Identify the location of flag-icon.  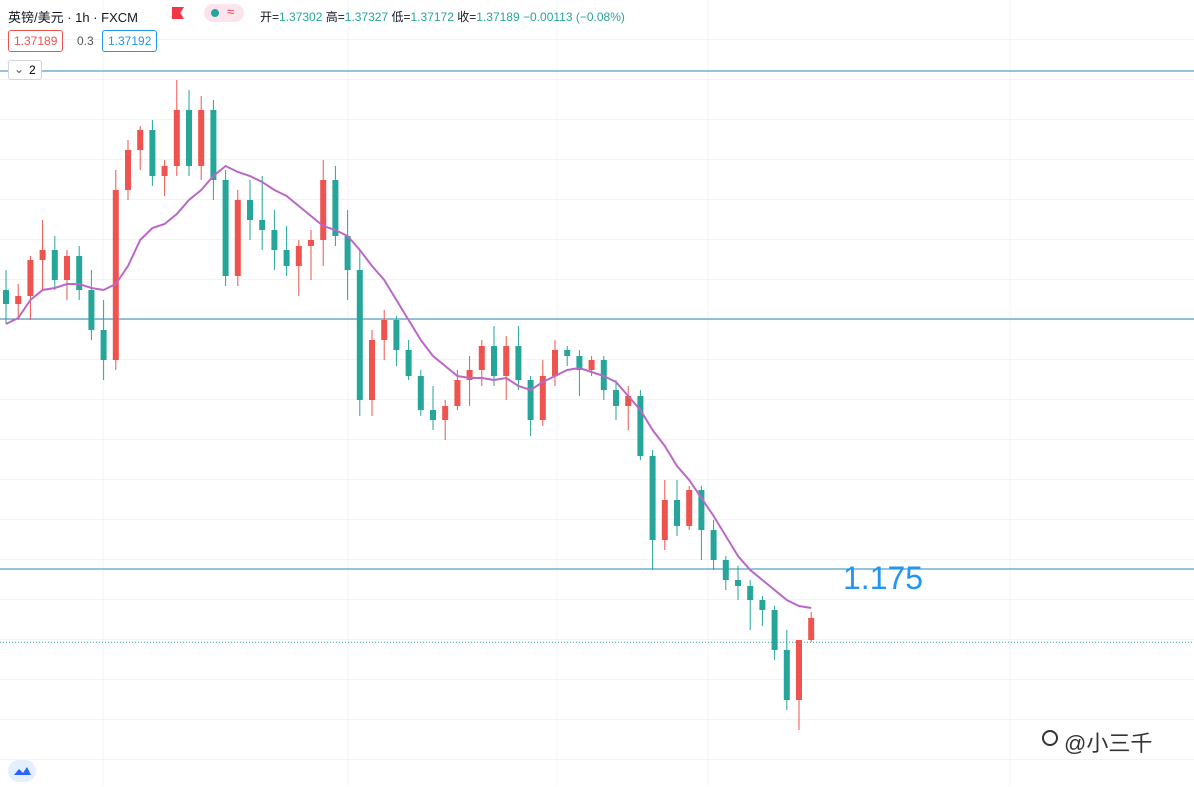
(178, 13).